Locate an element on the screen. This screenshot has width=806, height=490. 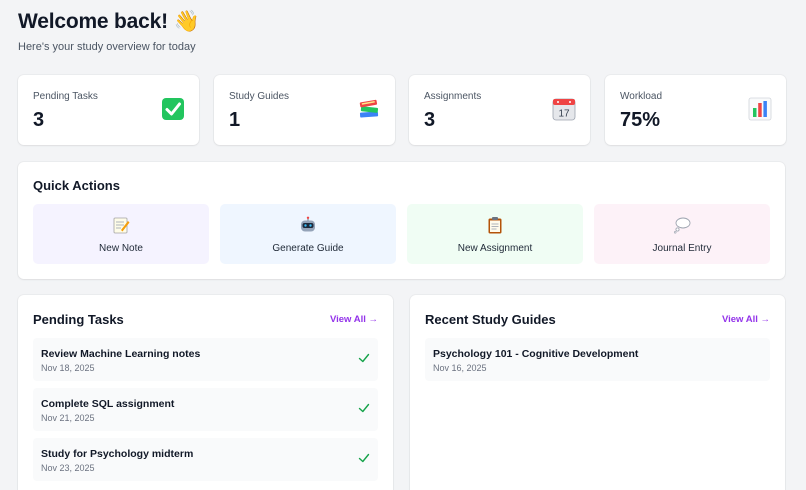
new-assignment-button: New Assignment is located at coordinates (495, 234).